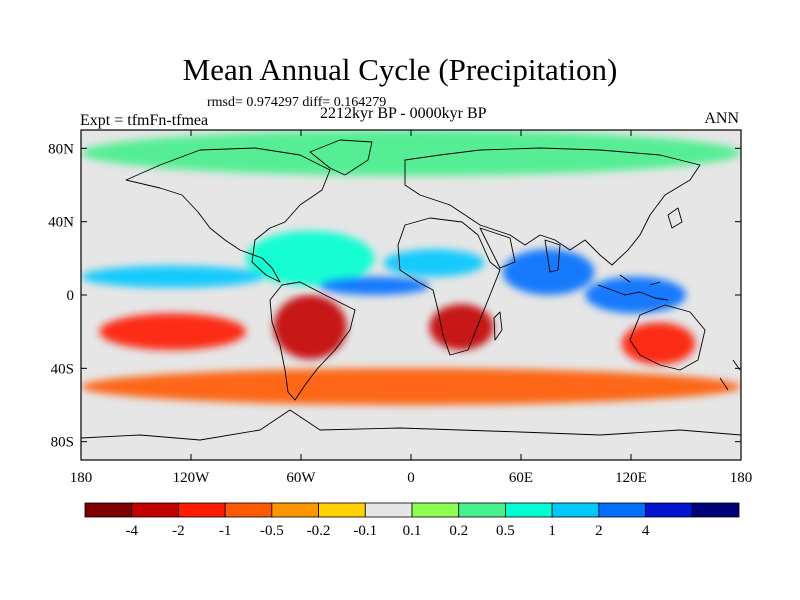 The image size is (800, 600). What do you see at coordinates (400, 69) in the screenshot?
I see `chart-title: Mean Annual Cycle (Precipitation)` at bounding box center [400, 69].